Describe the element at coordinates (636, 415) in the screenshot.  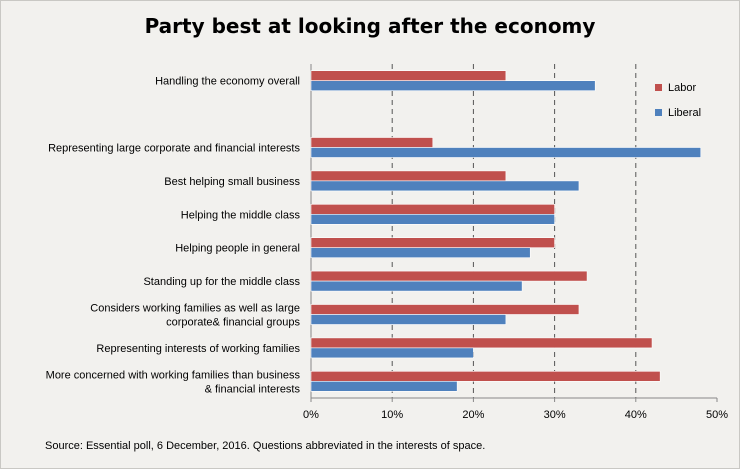
I see `x-tick-label: 40%` at that location.